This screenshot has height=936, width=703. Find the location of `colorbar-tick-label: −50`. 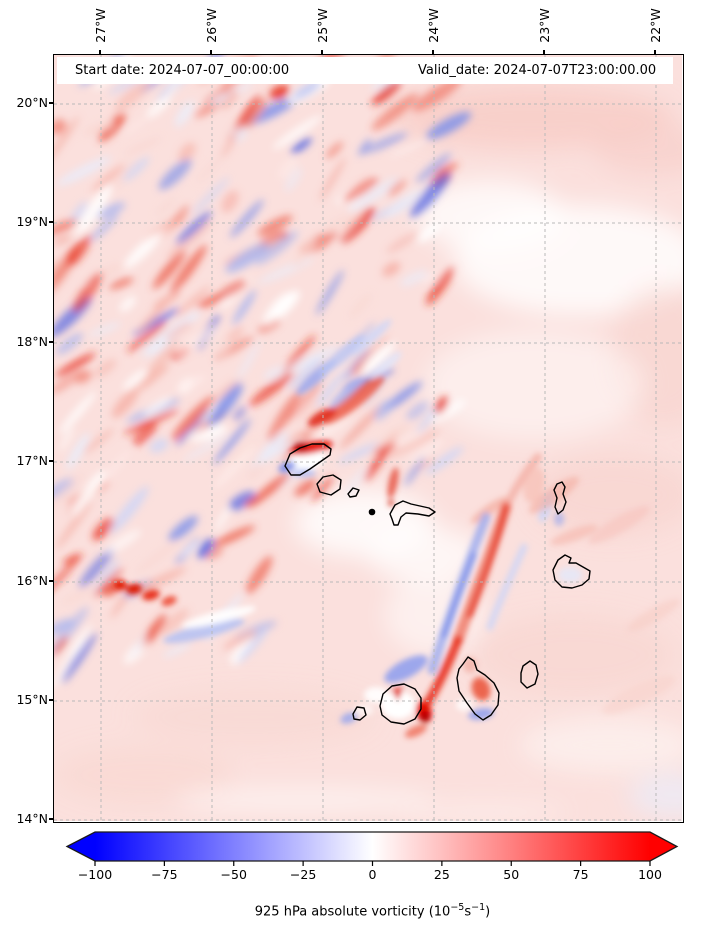

colorbar-tick-label: −50 is located at coordinates (233, 874).